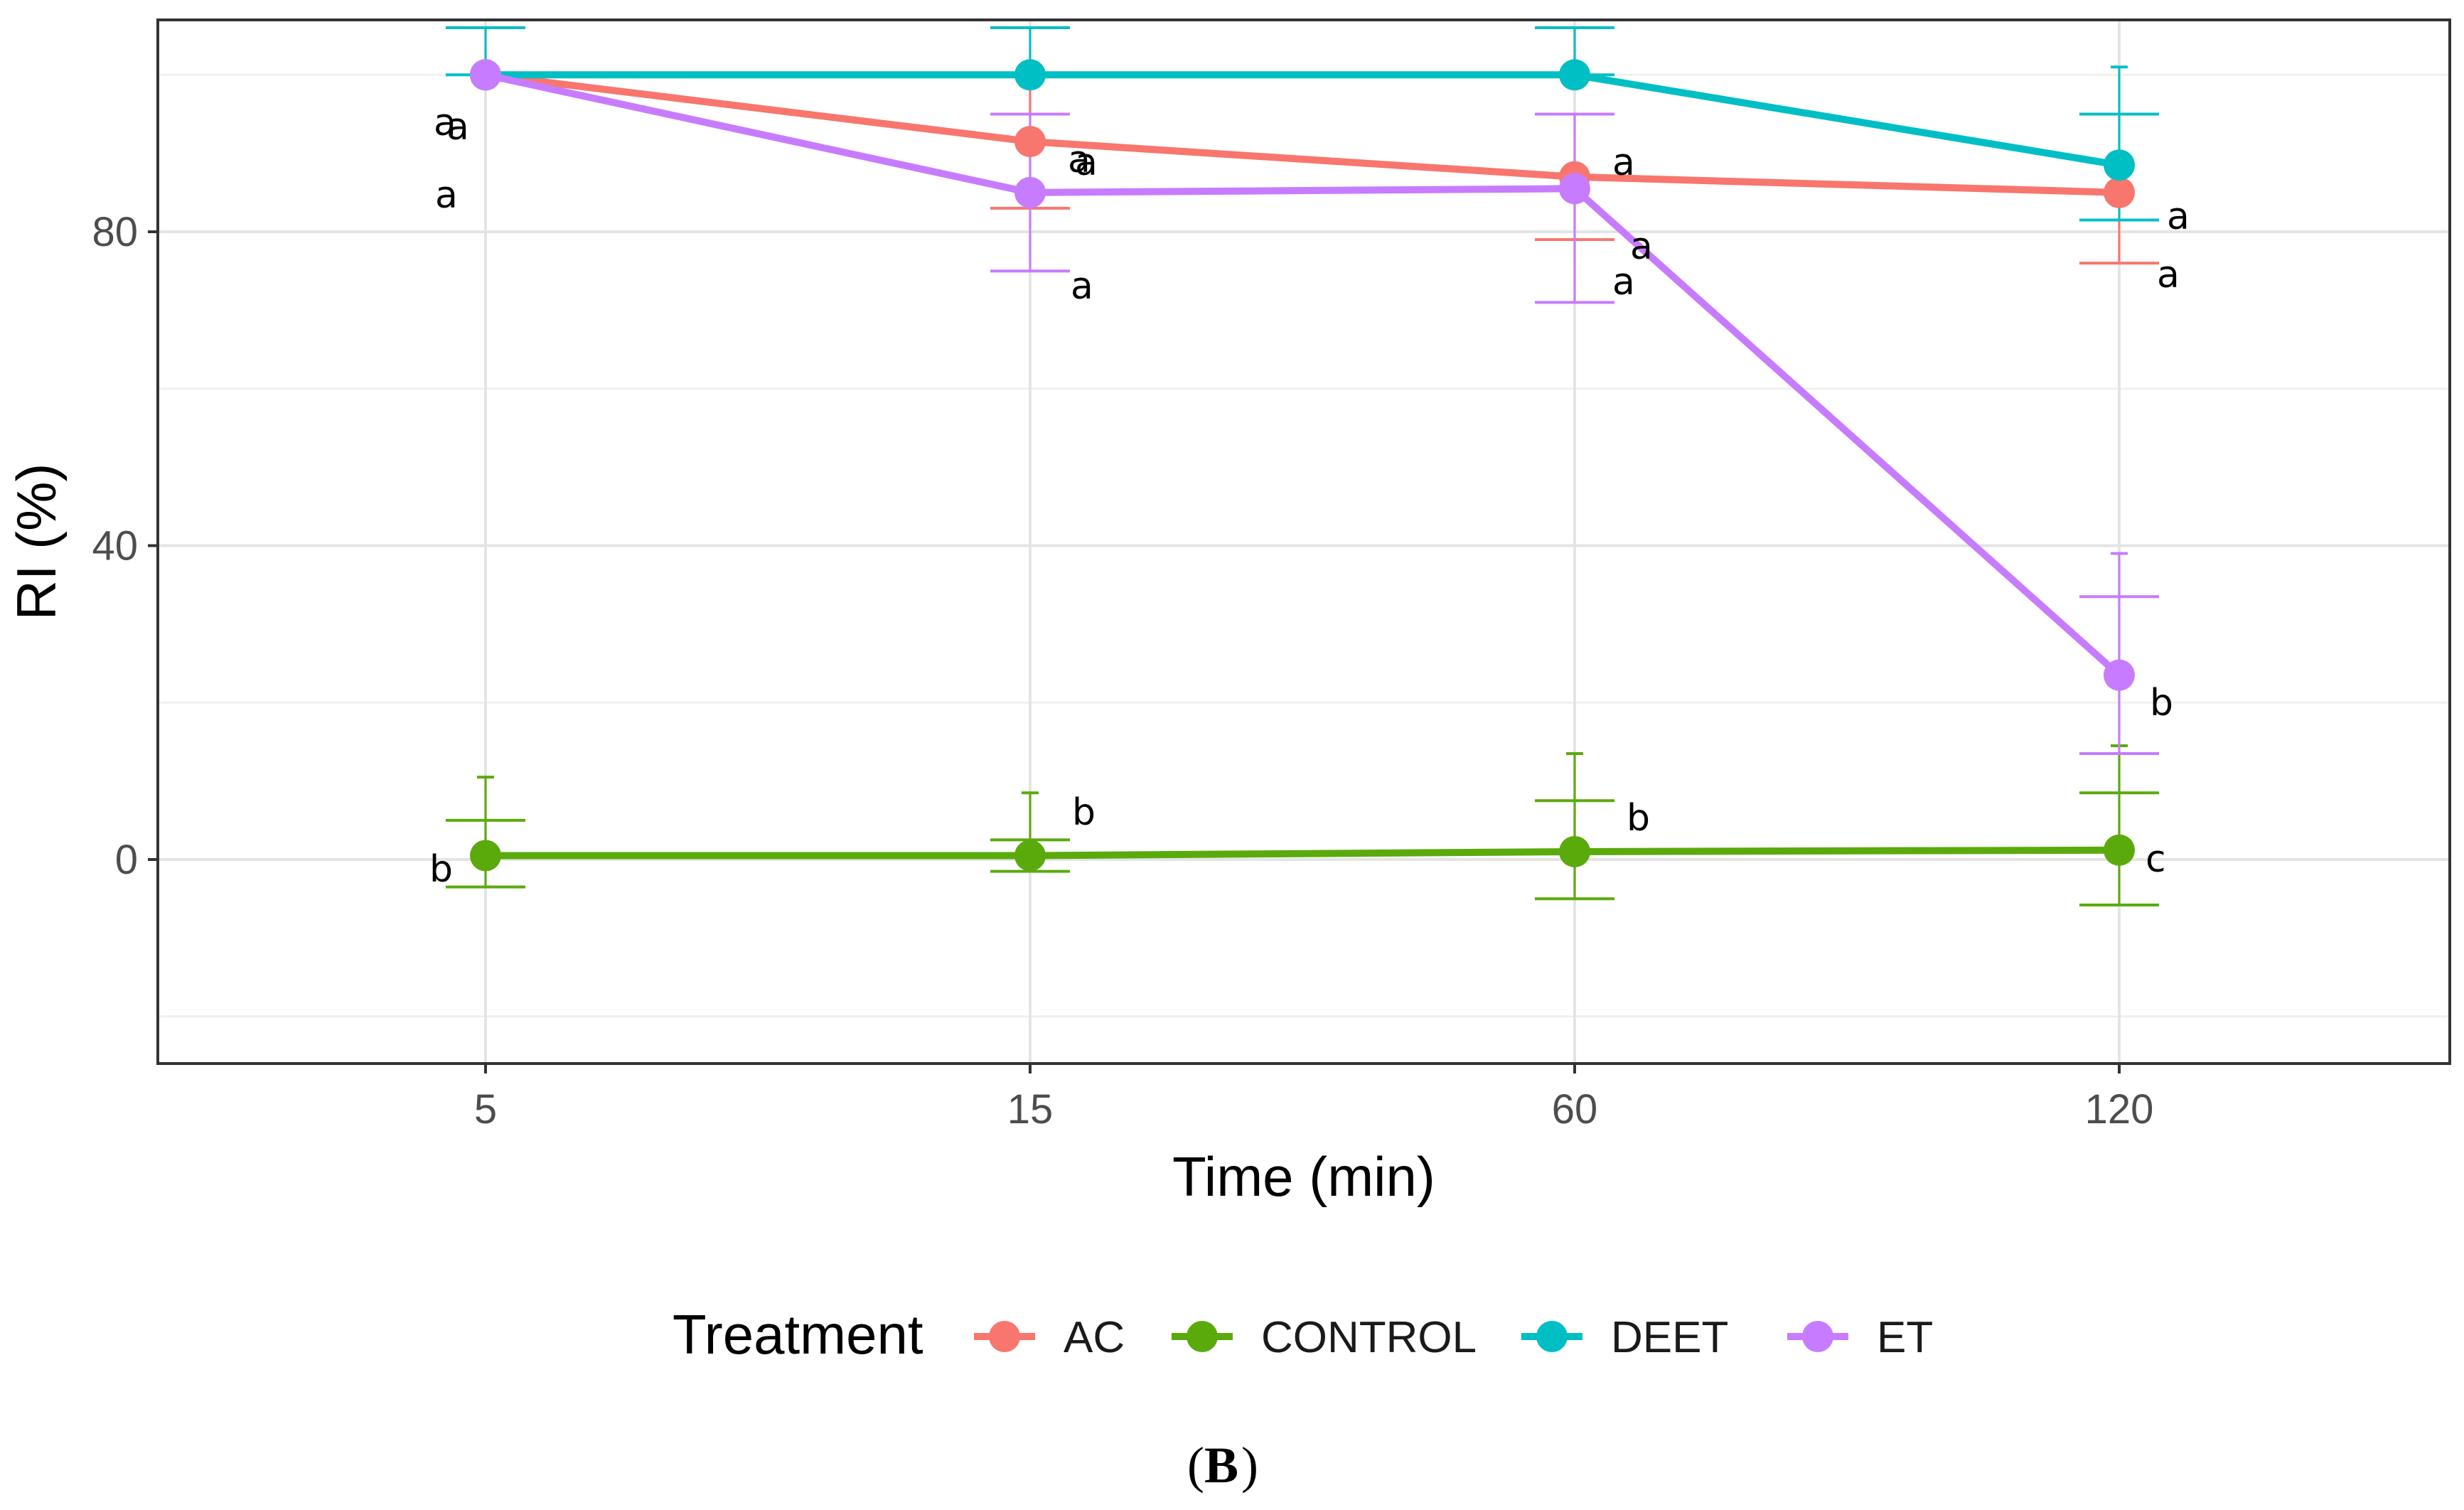  Describe the element at coordinates (1030, 1109) in the screenshot. I see `x-tick-label: 15` at that location.